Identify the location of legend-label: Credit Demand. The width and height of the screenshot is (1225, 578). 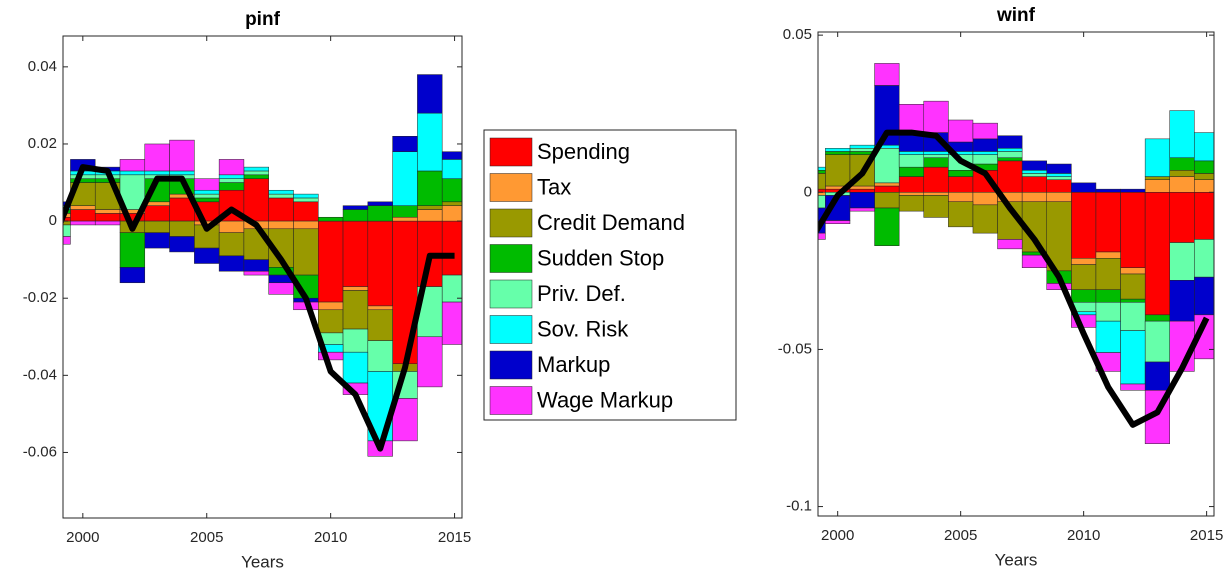
(611, 222).